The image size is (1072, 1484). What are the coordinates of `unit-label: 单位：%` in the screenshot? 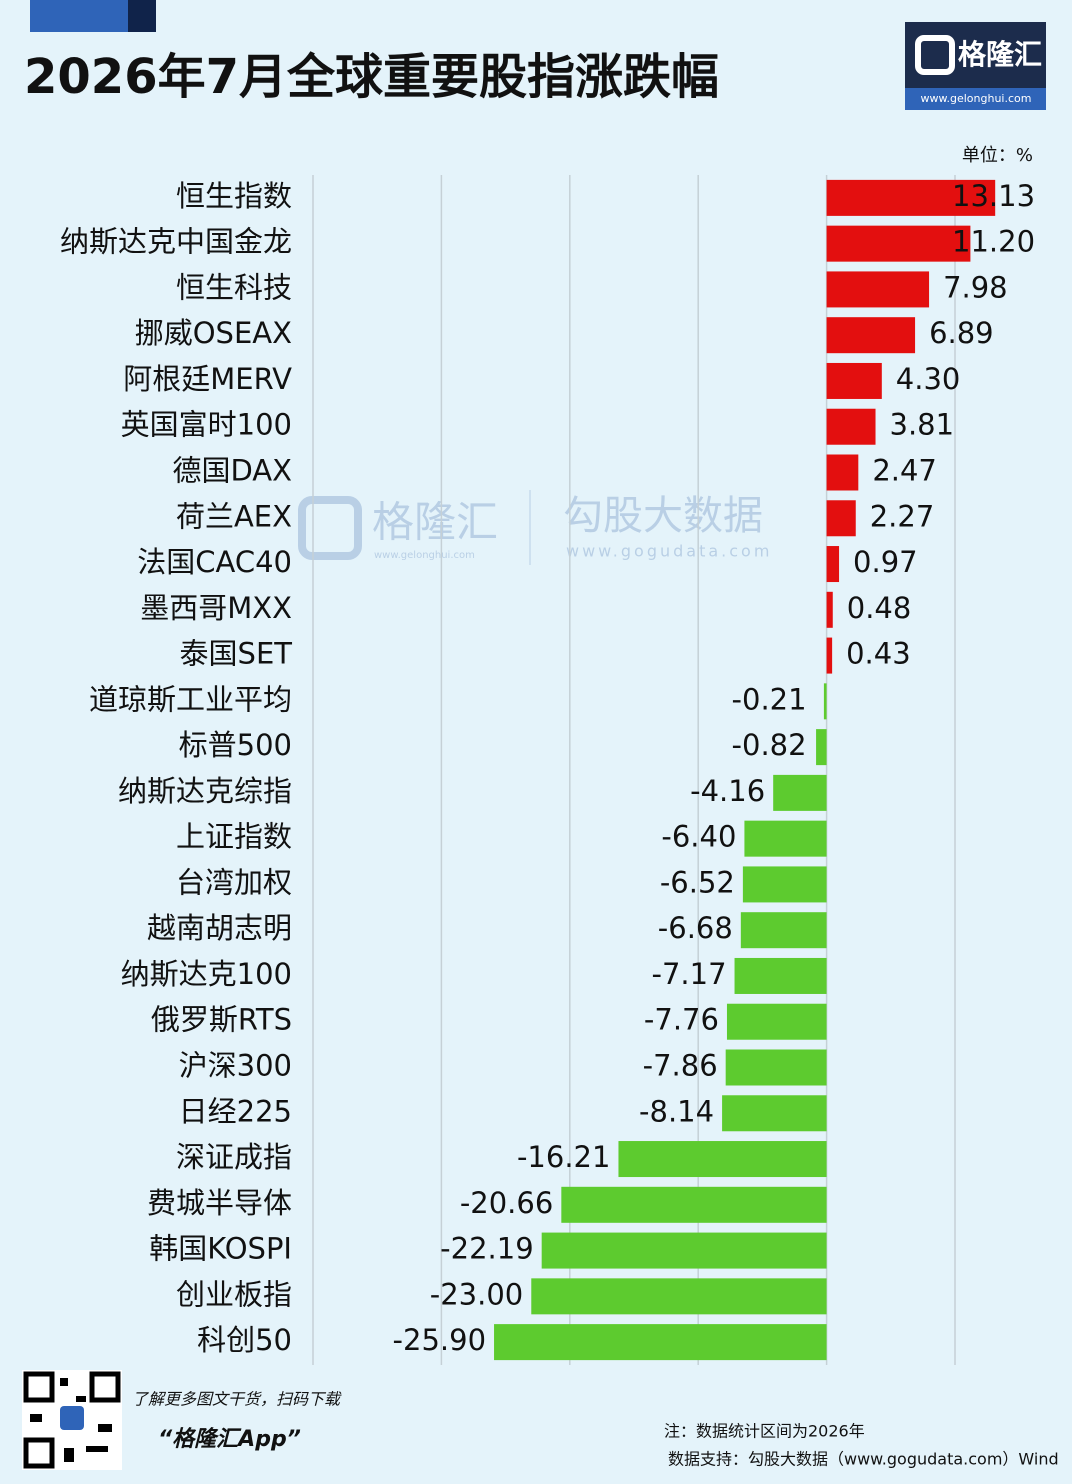 It's located at (997, 155).